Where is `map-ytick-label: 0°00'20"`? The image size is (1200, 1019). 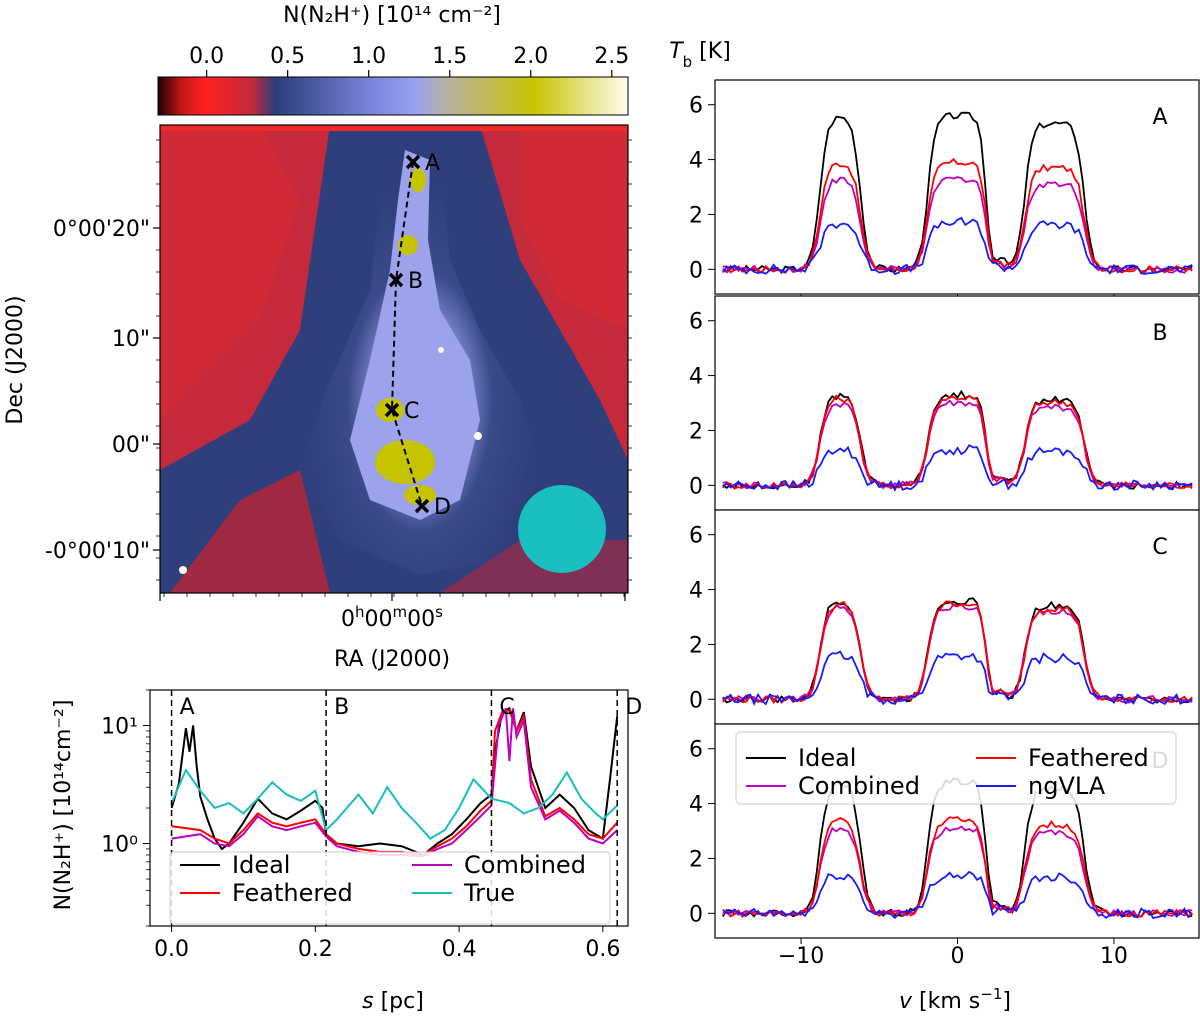 map-ytick-label: 0°00'20" is located at coordinates (101, 229).